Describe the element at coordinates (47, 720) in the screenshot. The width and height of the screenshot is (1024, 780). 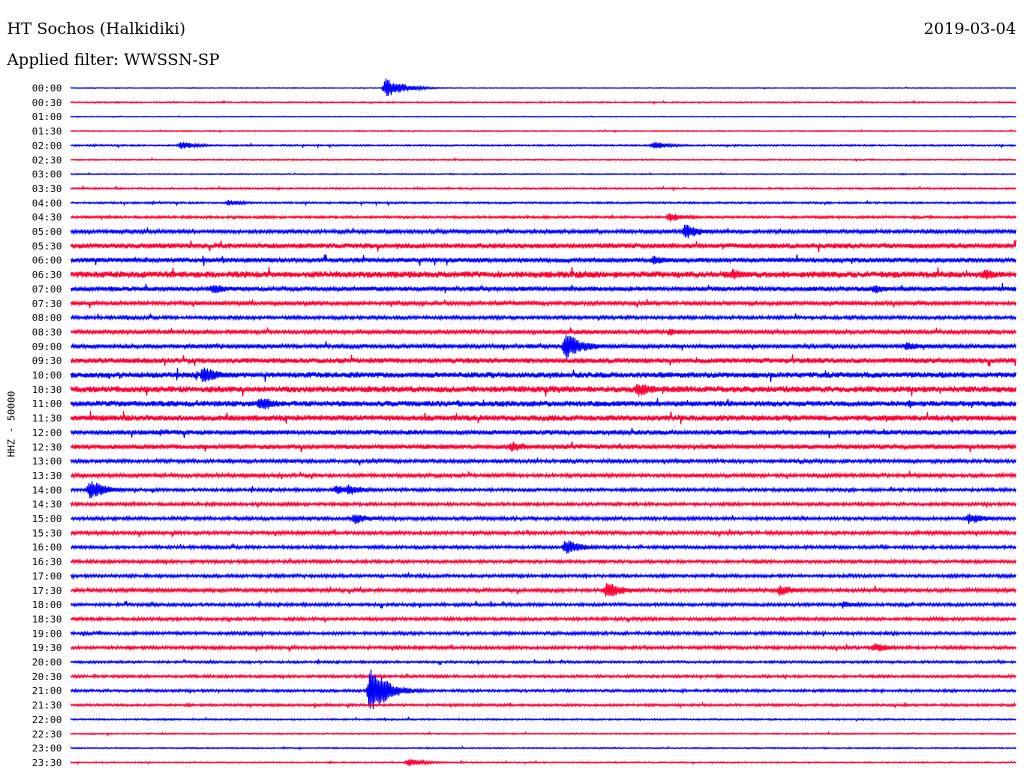
I see `row-label: 22:00` at that location.